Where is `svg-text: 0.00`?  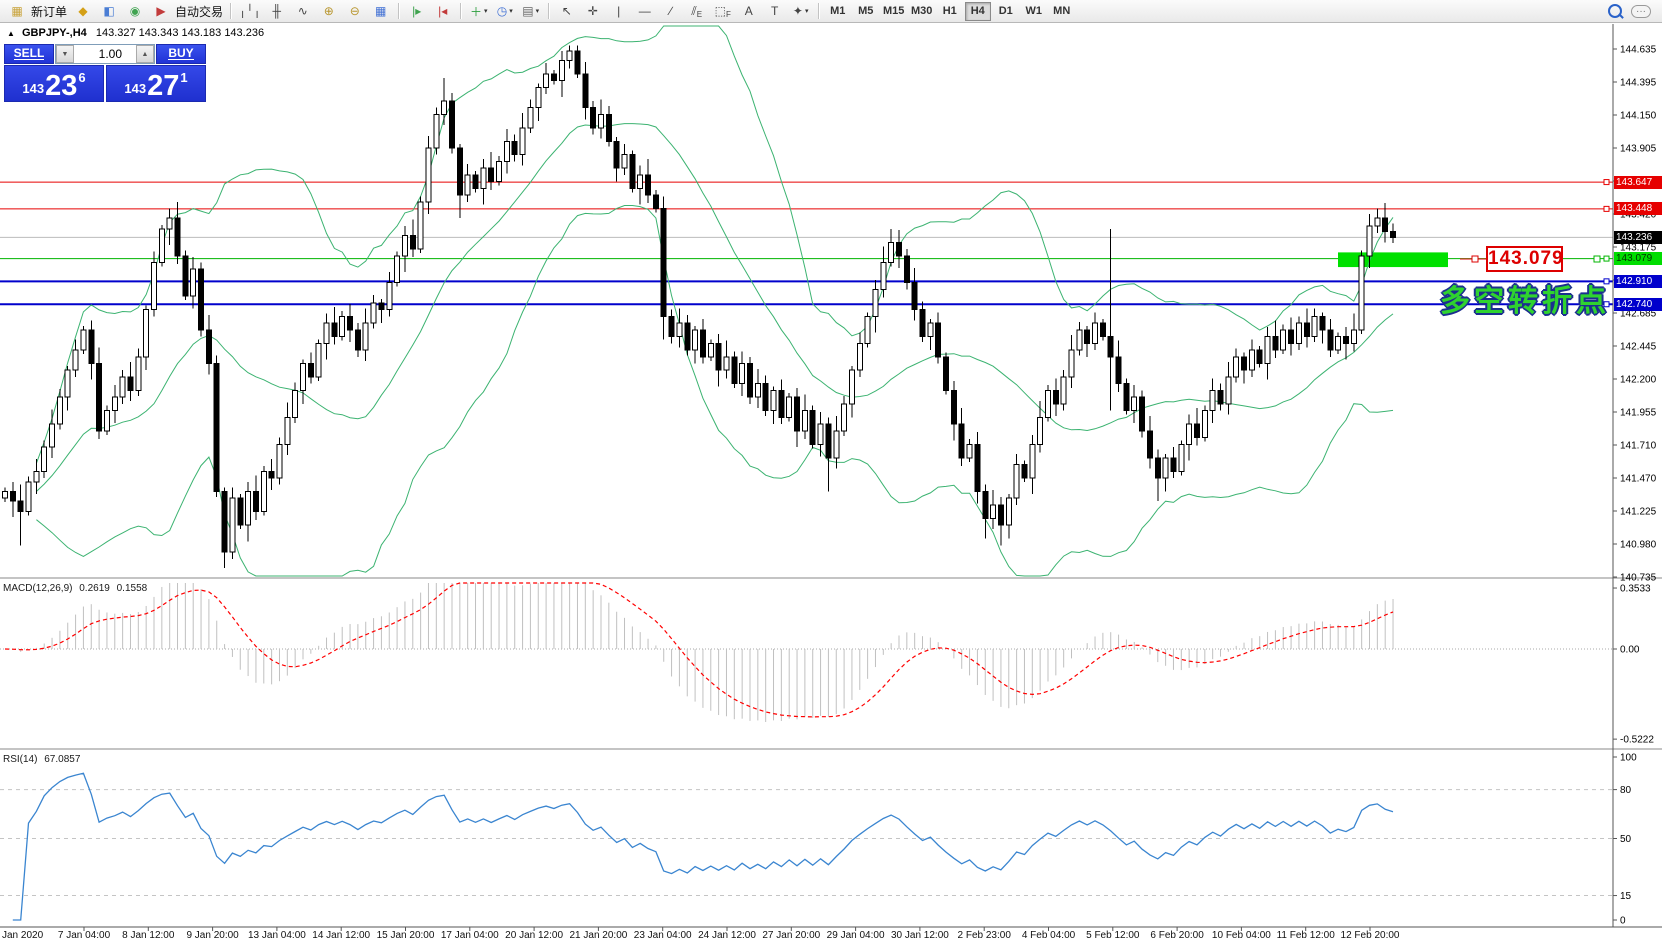
svg-text: 0.00 is located at coordinates (1630, 650).